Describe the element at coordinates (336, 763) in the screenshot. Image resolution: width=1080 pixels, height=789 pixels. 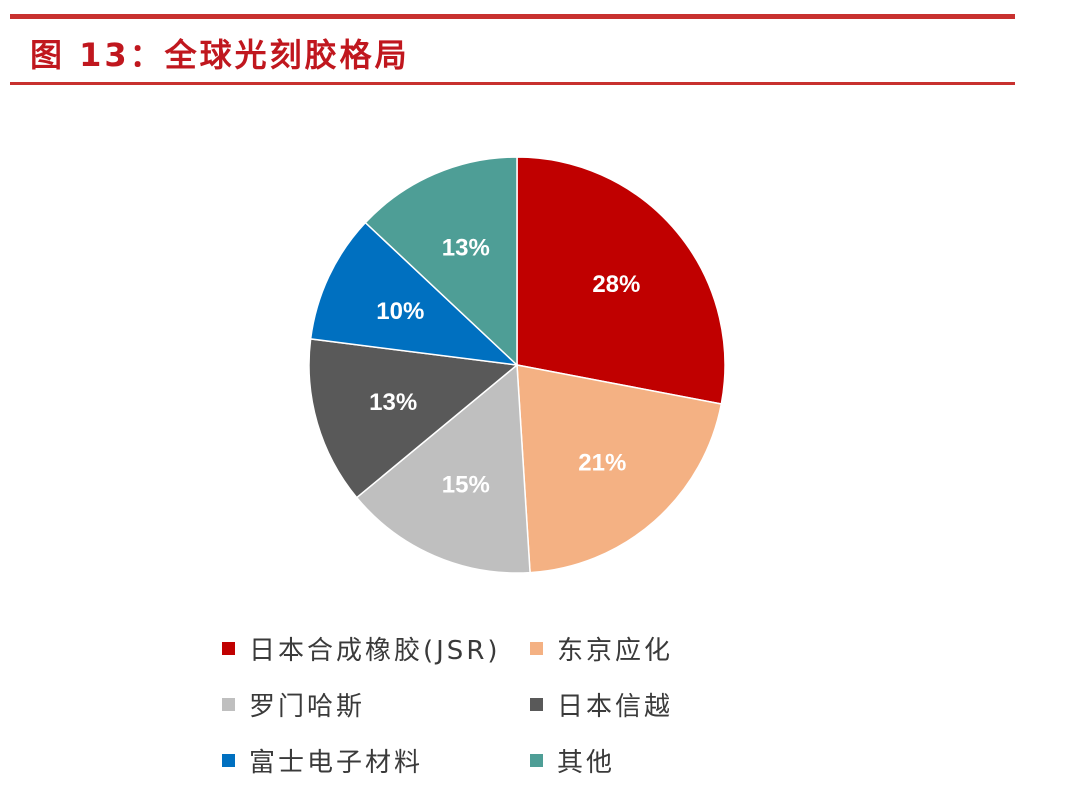
I see `legend-label: 富士电子材料` at that location.